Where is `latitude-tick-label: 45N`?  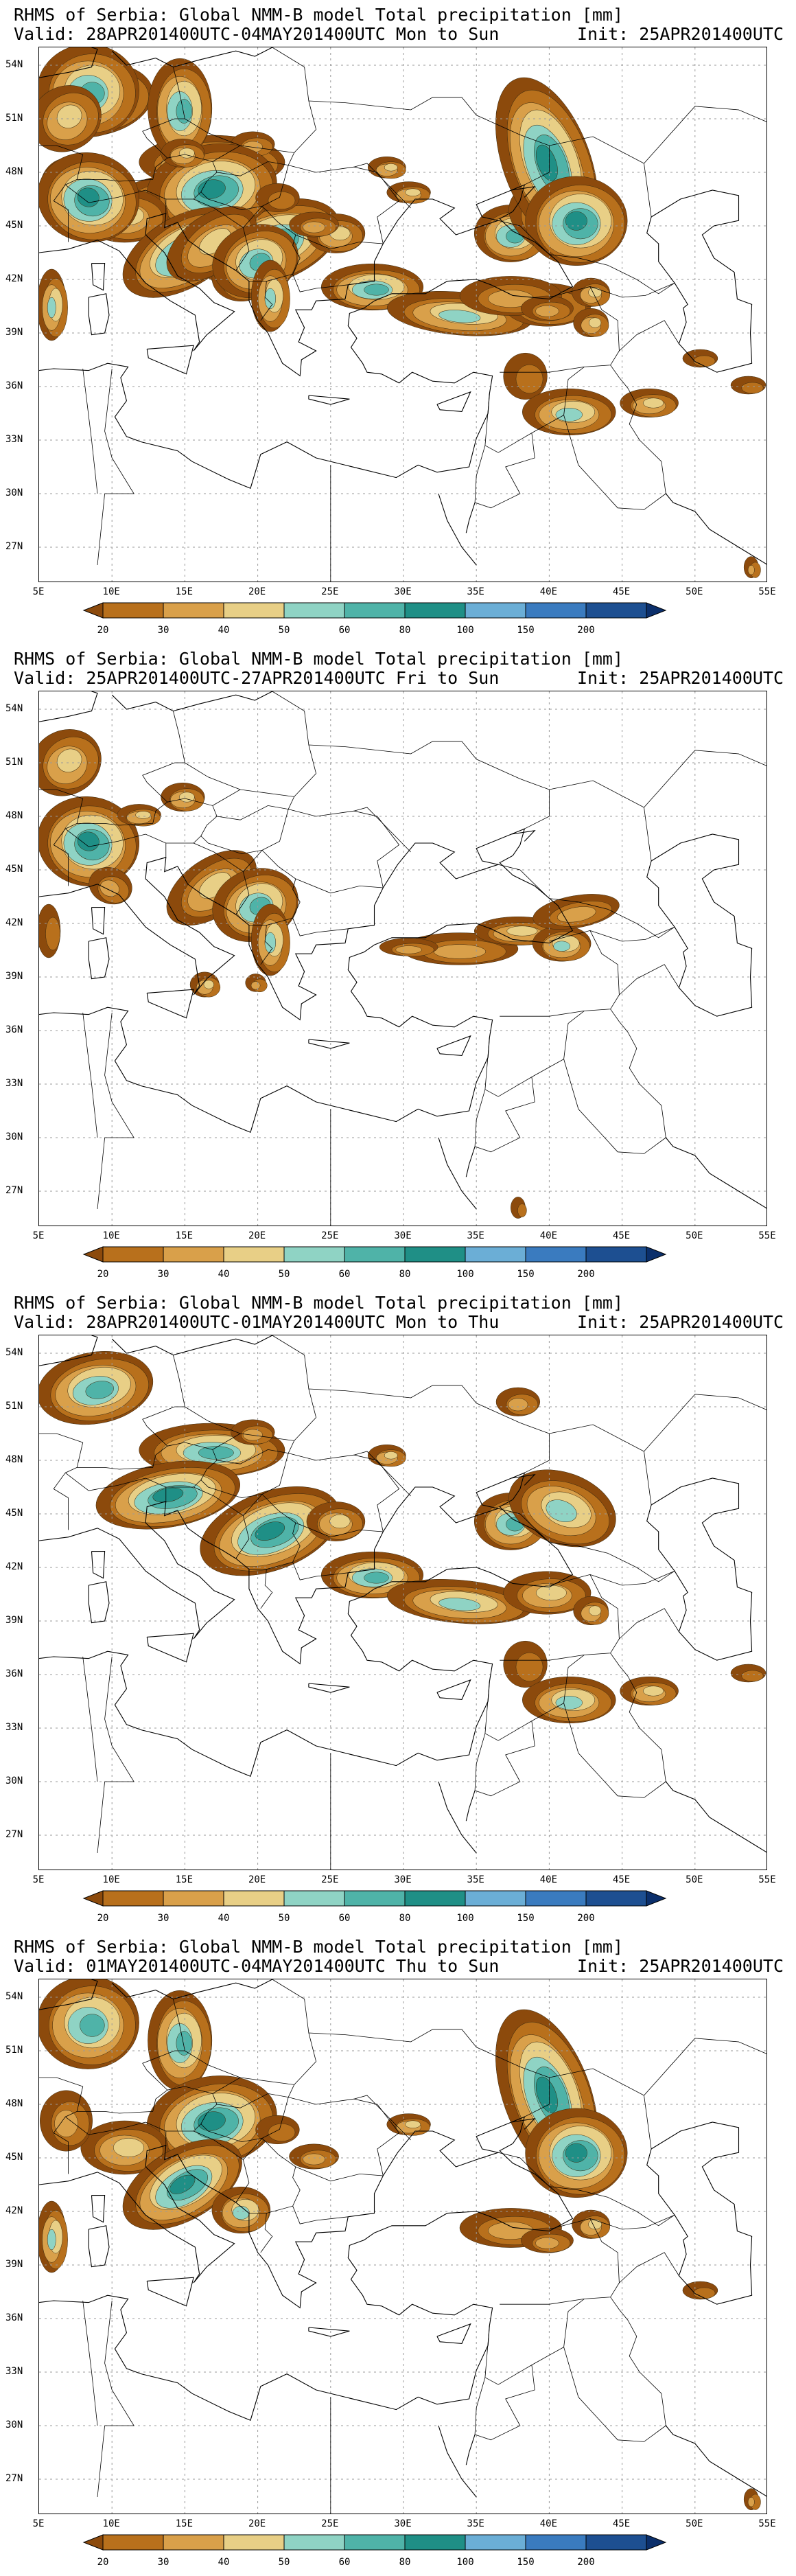
latitude-tick-label: 45N is located at coordinates (14, 2157).